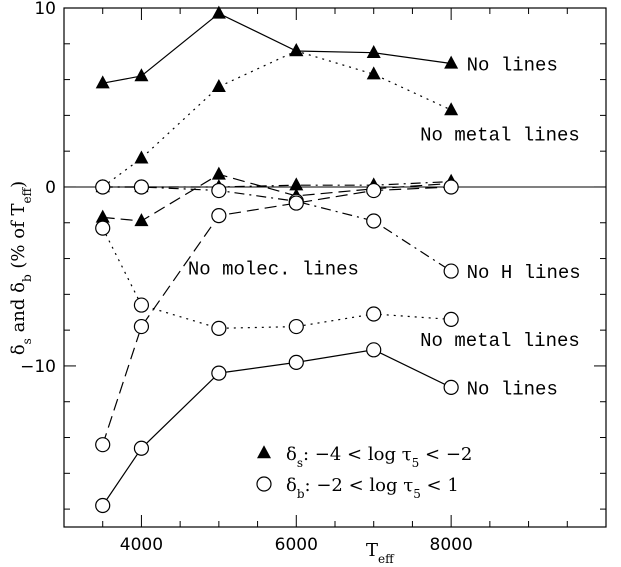  What do you see at coordinates (18, 315) in the screenshot?
I see `y-title-part: and` at bounding box center [18, 315].